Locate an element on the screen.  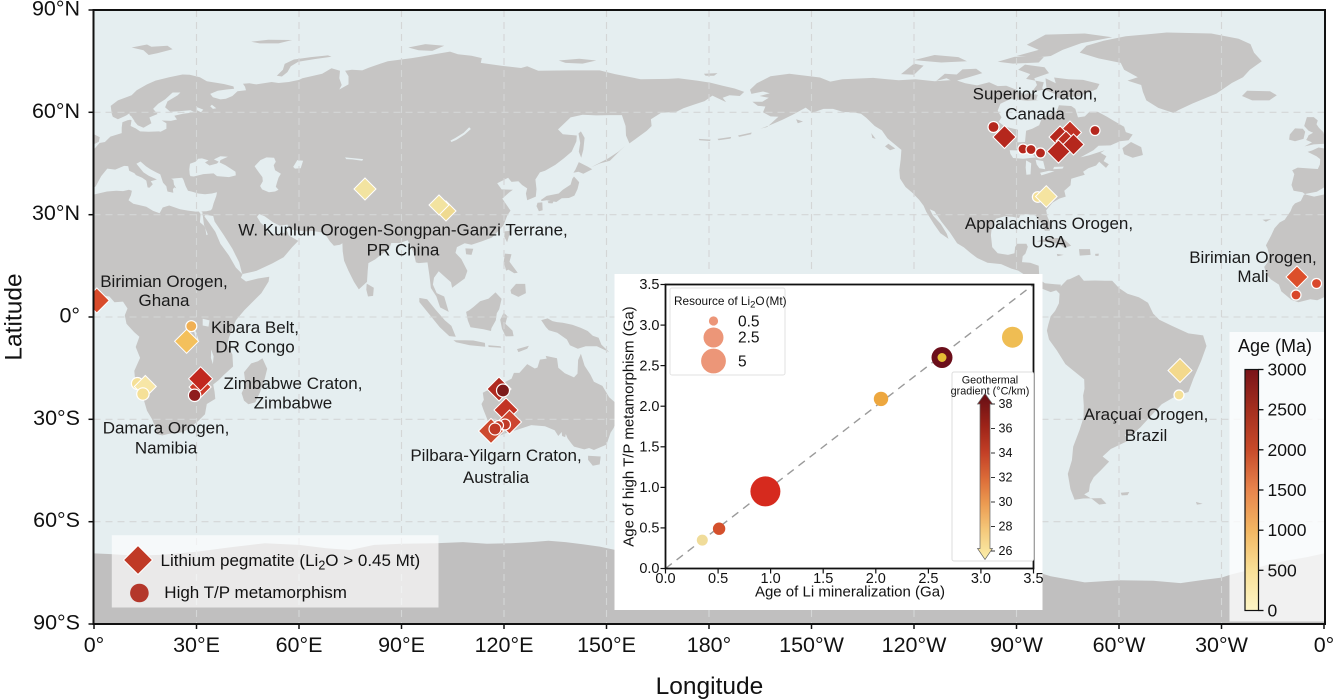
svg-text: 90°S is located at coordinates (56, 623).